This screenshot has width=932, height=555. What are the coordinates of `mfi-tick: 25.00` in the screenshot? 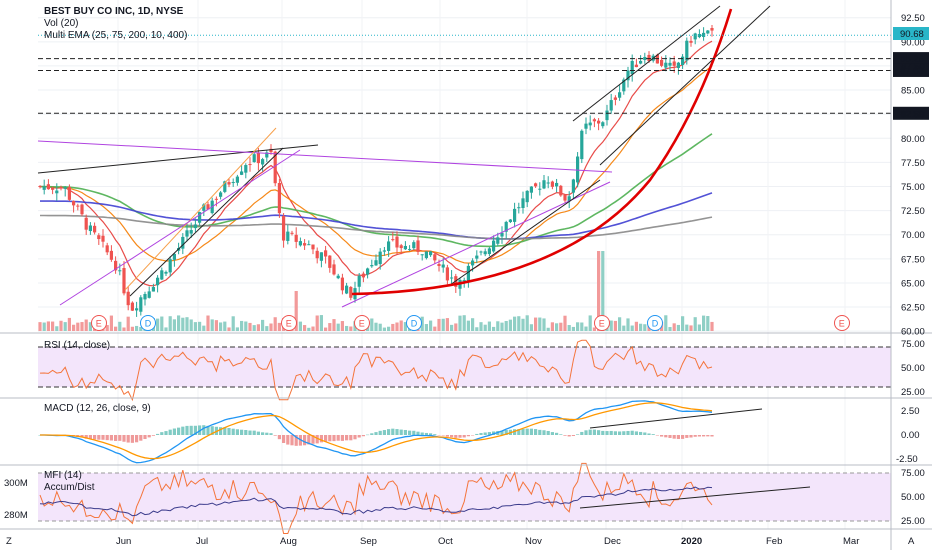 It's located at (913, 521).